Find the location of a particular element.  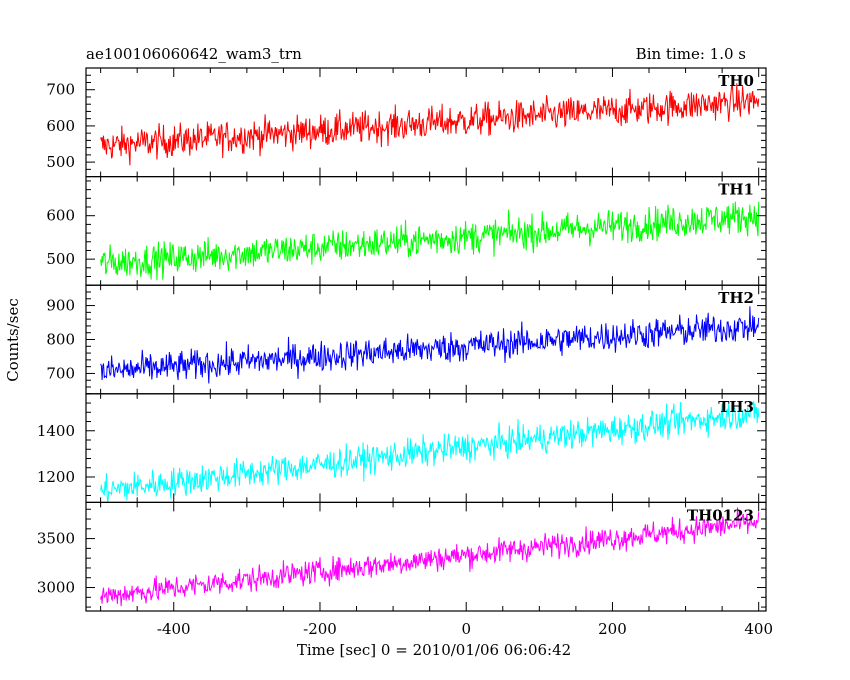

panel-label-th2: TH2 is located at coordinates (736, 298).